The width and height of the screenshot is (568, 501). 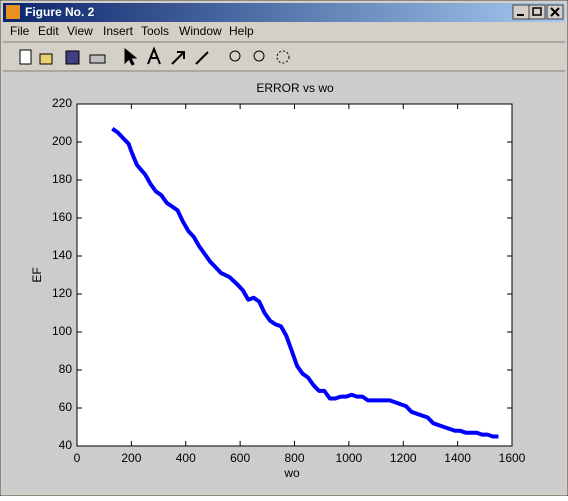 I want to click on y-tick-label: 120, so click(x=62, y=293).